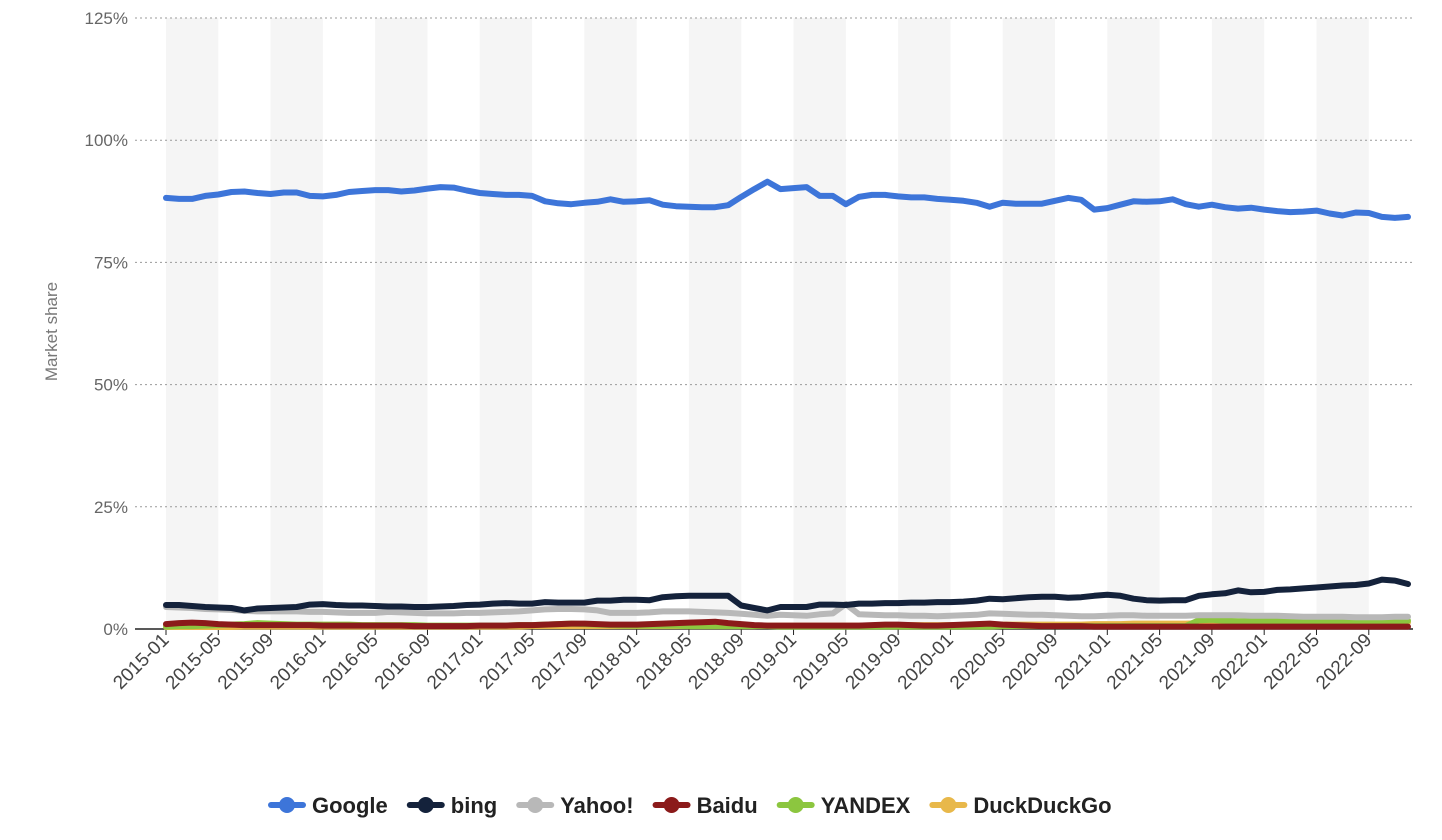  I want to click on series-line-yahoo, so click(787, 611).